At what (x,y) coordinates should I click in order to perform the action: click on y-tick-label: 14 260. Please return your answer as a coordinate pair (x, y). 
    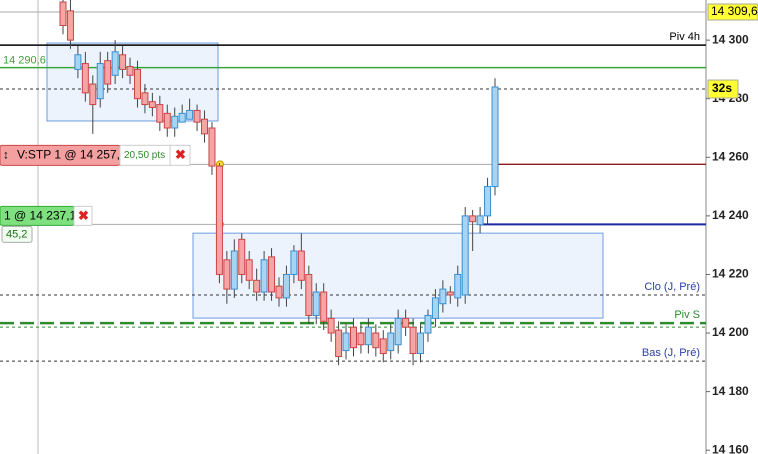
    Looking at the image, I should click on (730, 156).